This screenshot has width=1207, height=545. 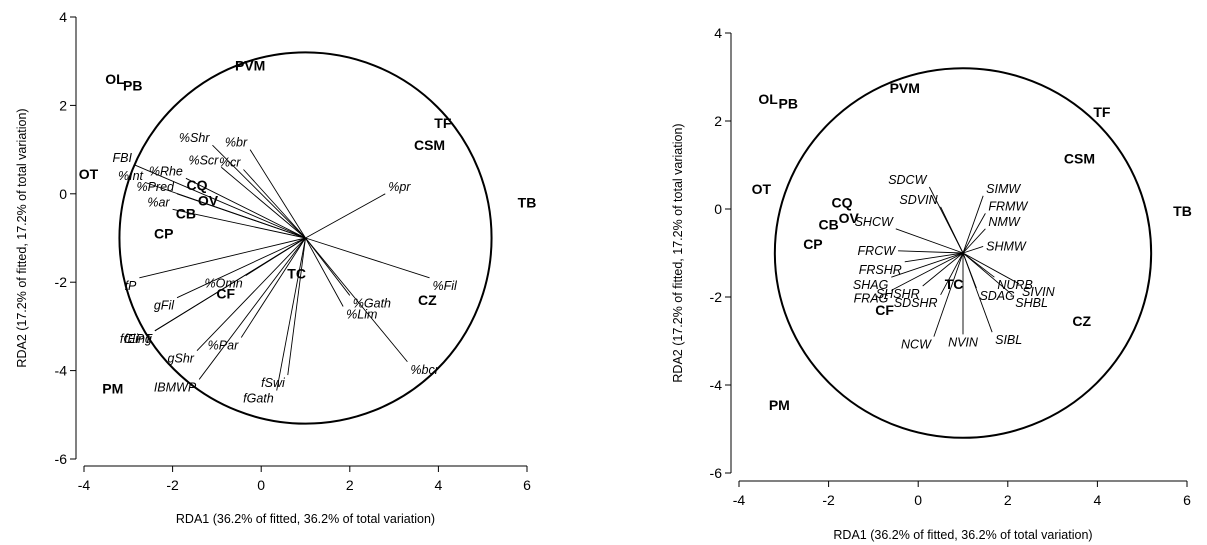 What do you see at coordinates (63, 194) in the screenshot?
I see `y-tick-label: 0` at bounding box center [63, 194].